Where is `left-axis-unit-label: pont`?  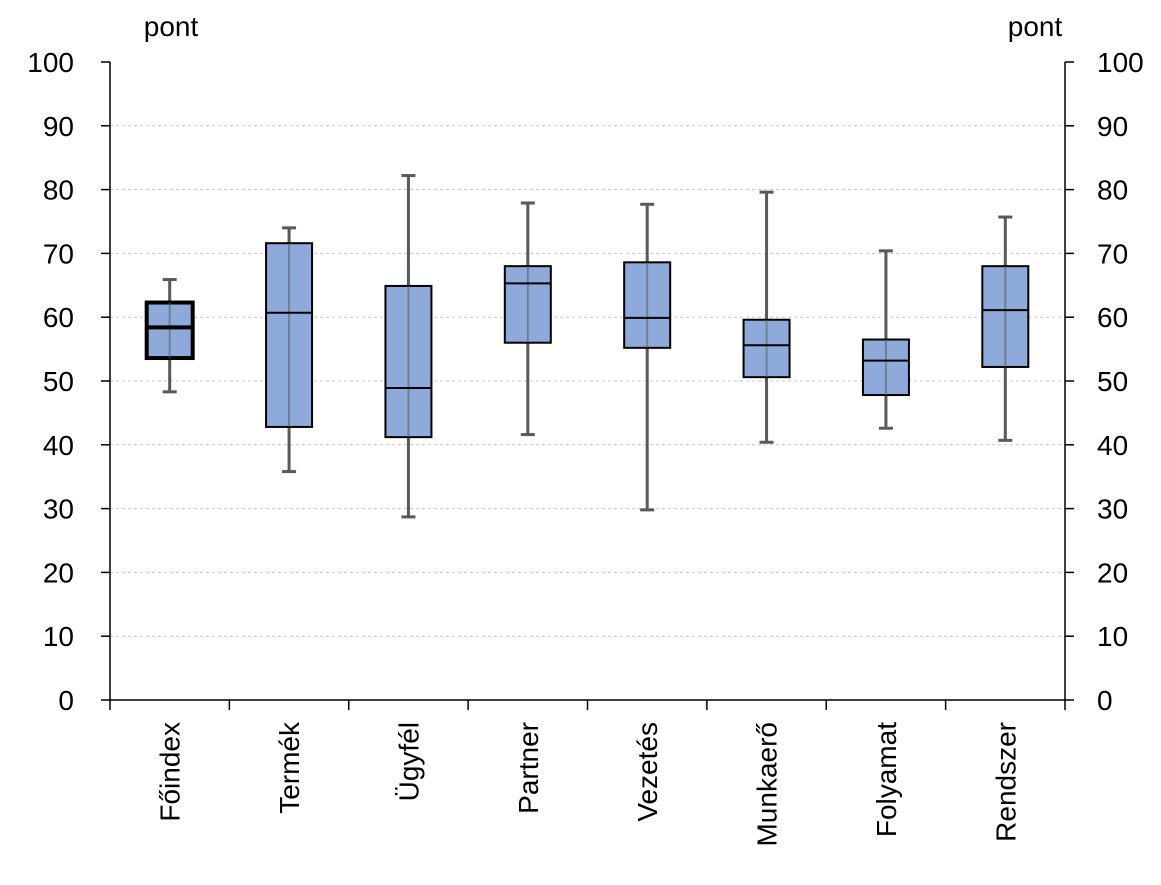
left-axis-unit-label: pont is located at coordinates (171, 26).